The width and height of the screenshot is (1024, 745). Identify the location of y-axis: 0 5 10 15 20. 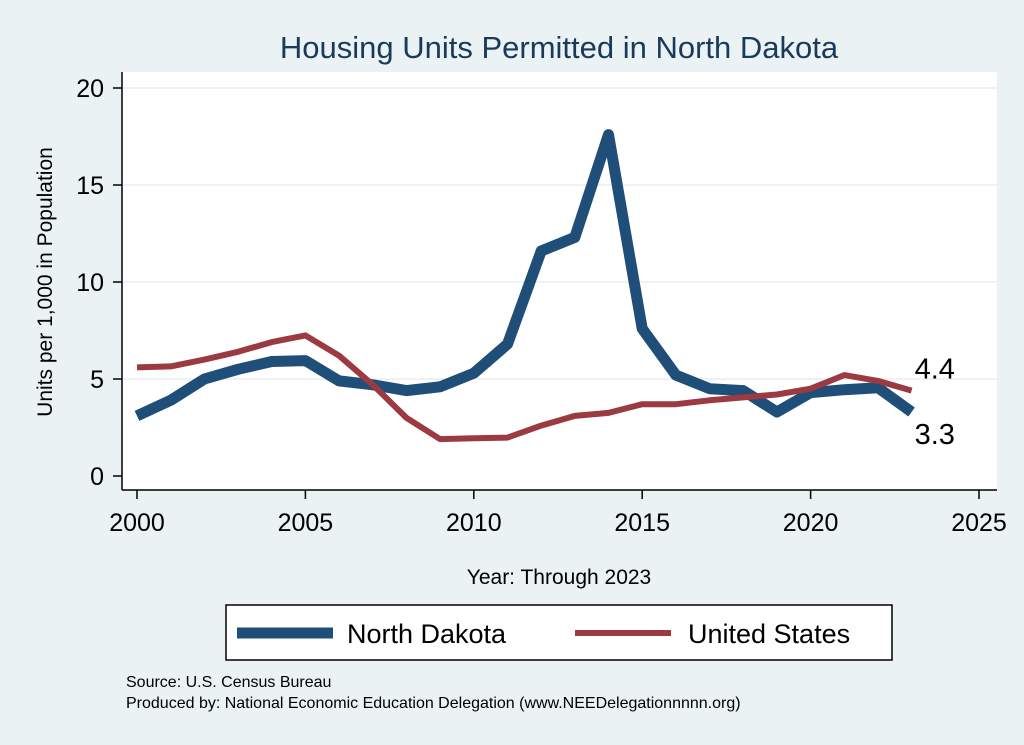
(99, 281).